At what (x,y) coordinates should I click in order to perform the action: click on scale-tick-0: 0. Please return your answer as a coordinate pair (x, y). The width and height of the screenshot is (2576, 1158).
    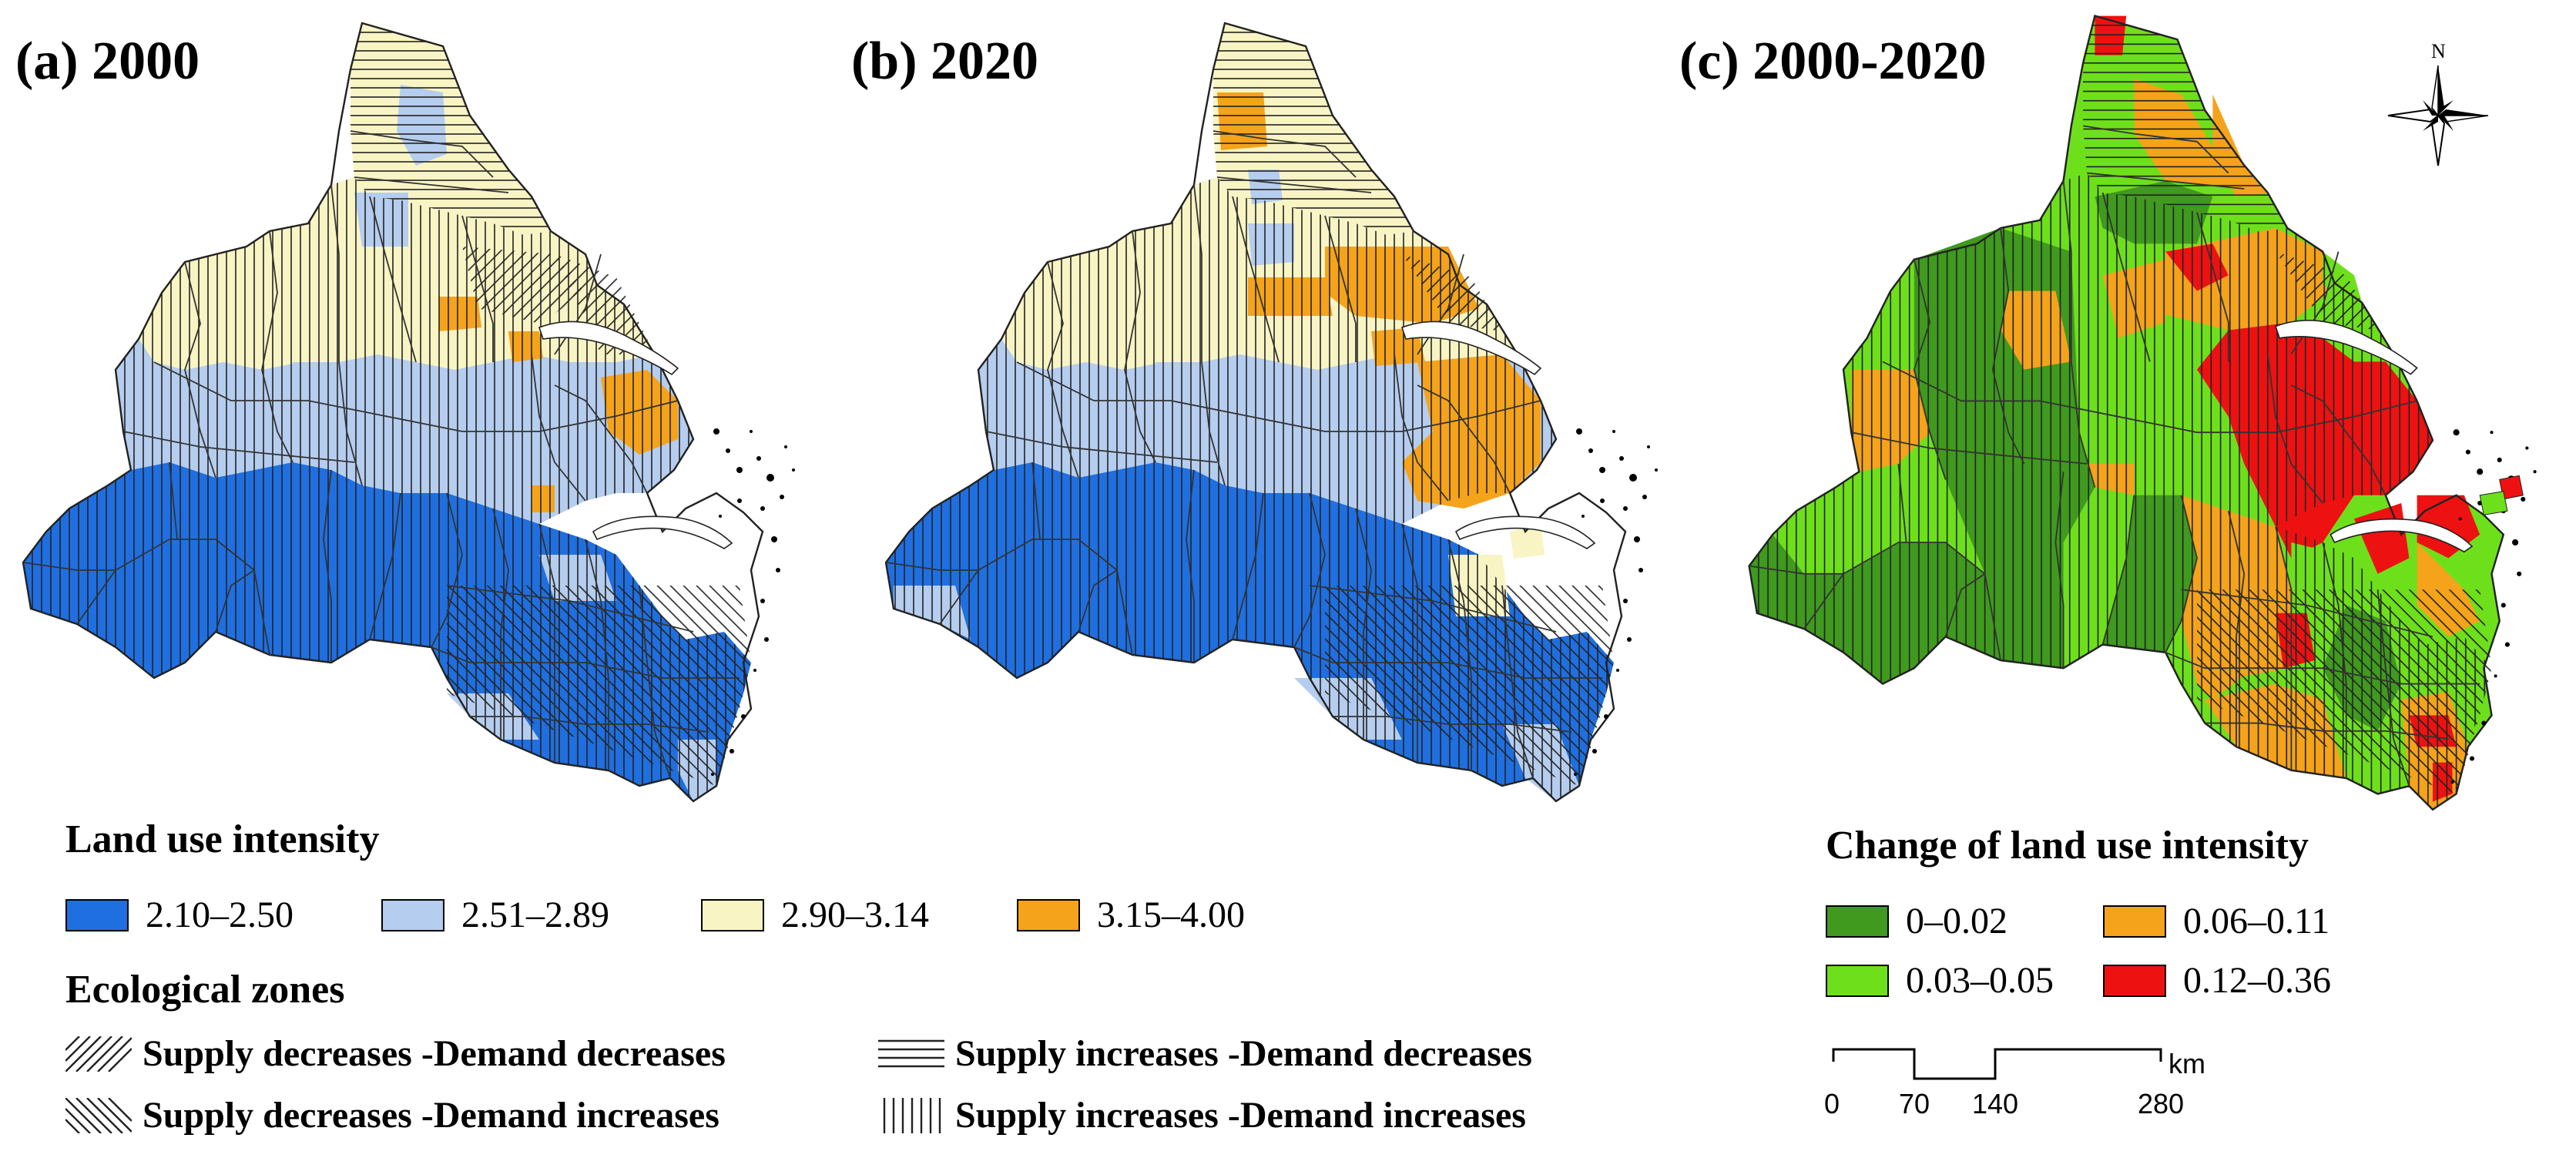
    Looking at the image, I should click on (1832, 1103).